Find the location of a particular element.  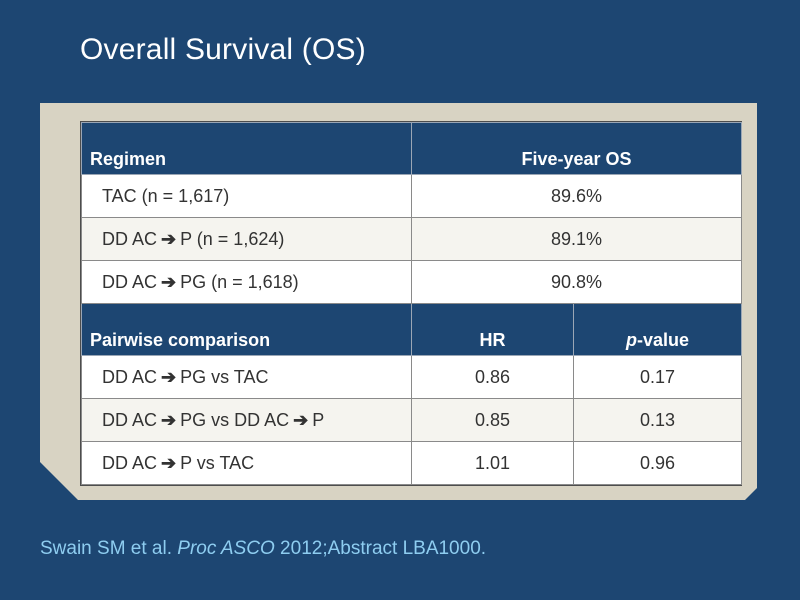

comparison-cell: DD AC ➔ P vs TAC is located at coordinates (246, 463).